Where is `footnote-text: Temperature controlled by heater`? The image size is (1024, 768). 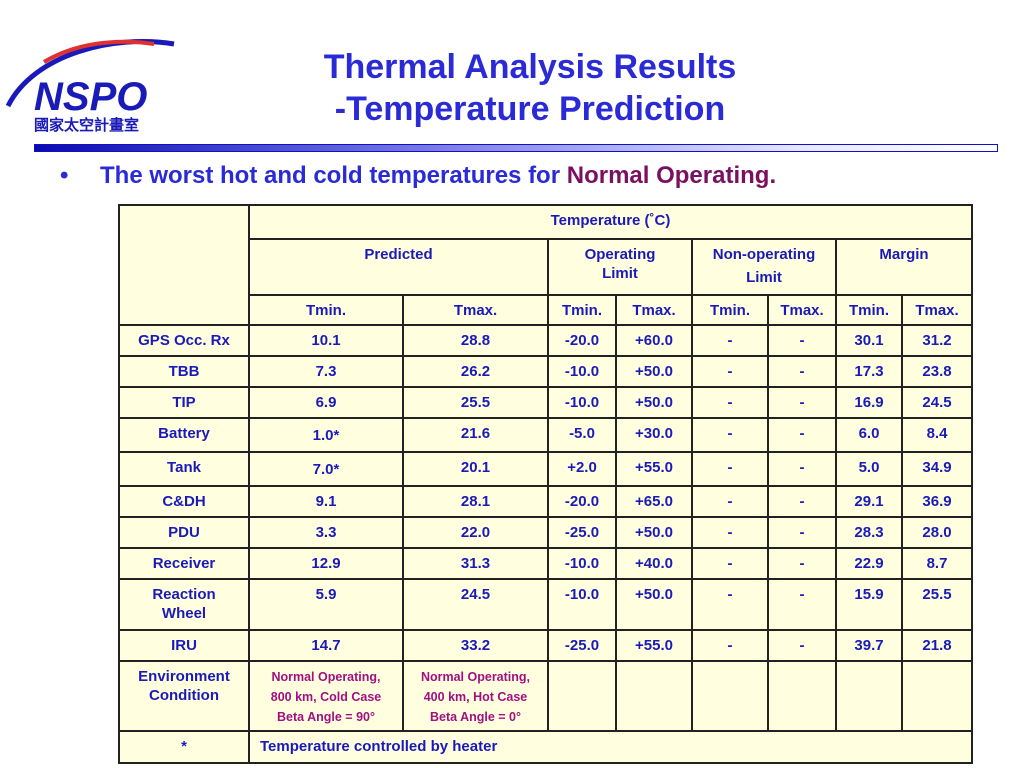
footnote-text: Temperature controlled by heater is located at coordinates (610, 747).